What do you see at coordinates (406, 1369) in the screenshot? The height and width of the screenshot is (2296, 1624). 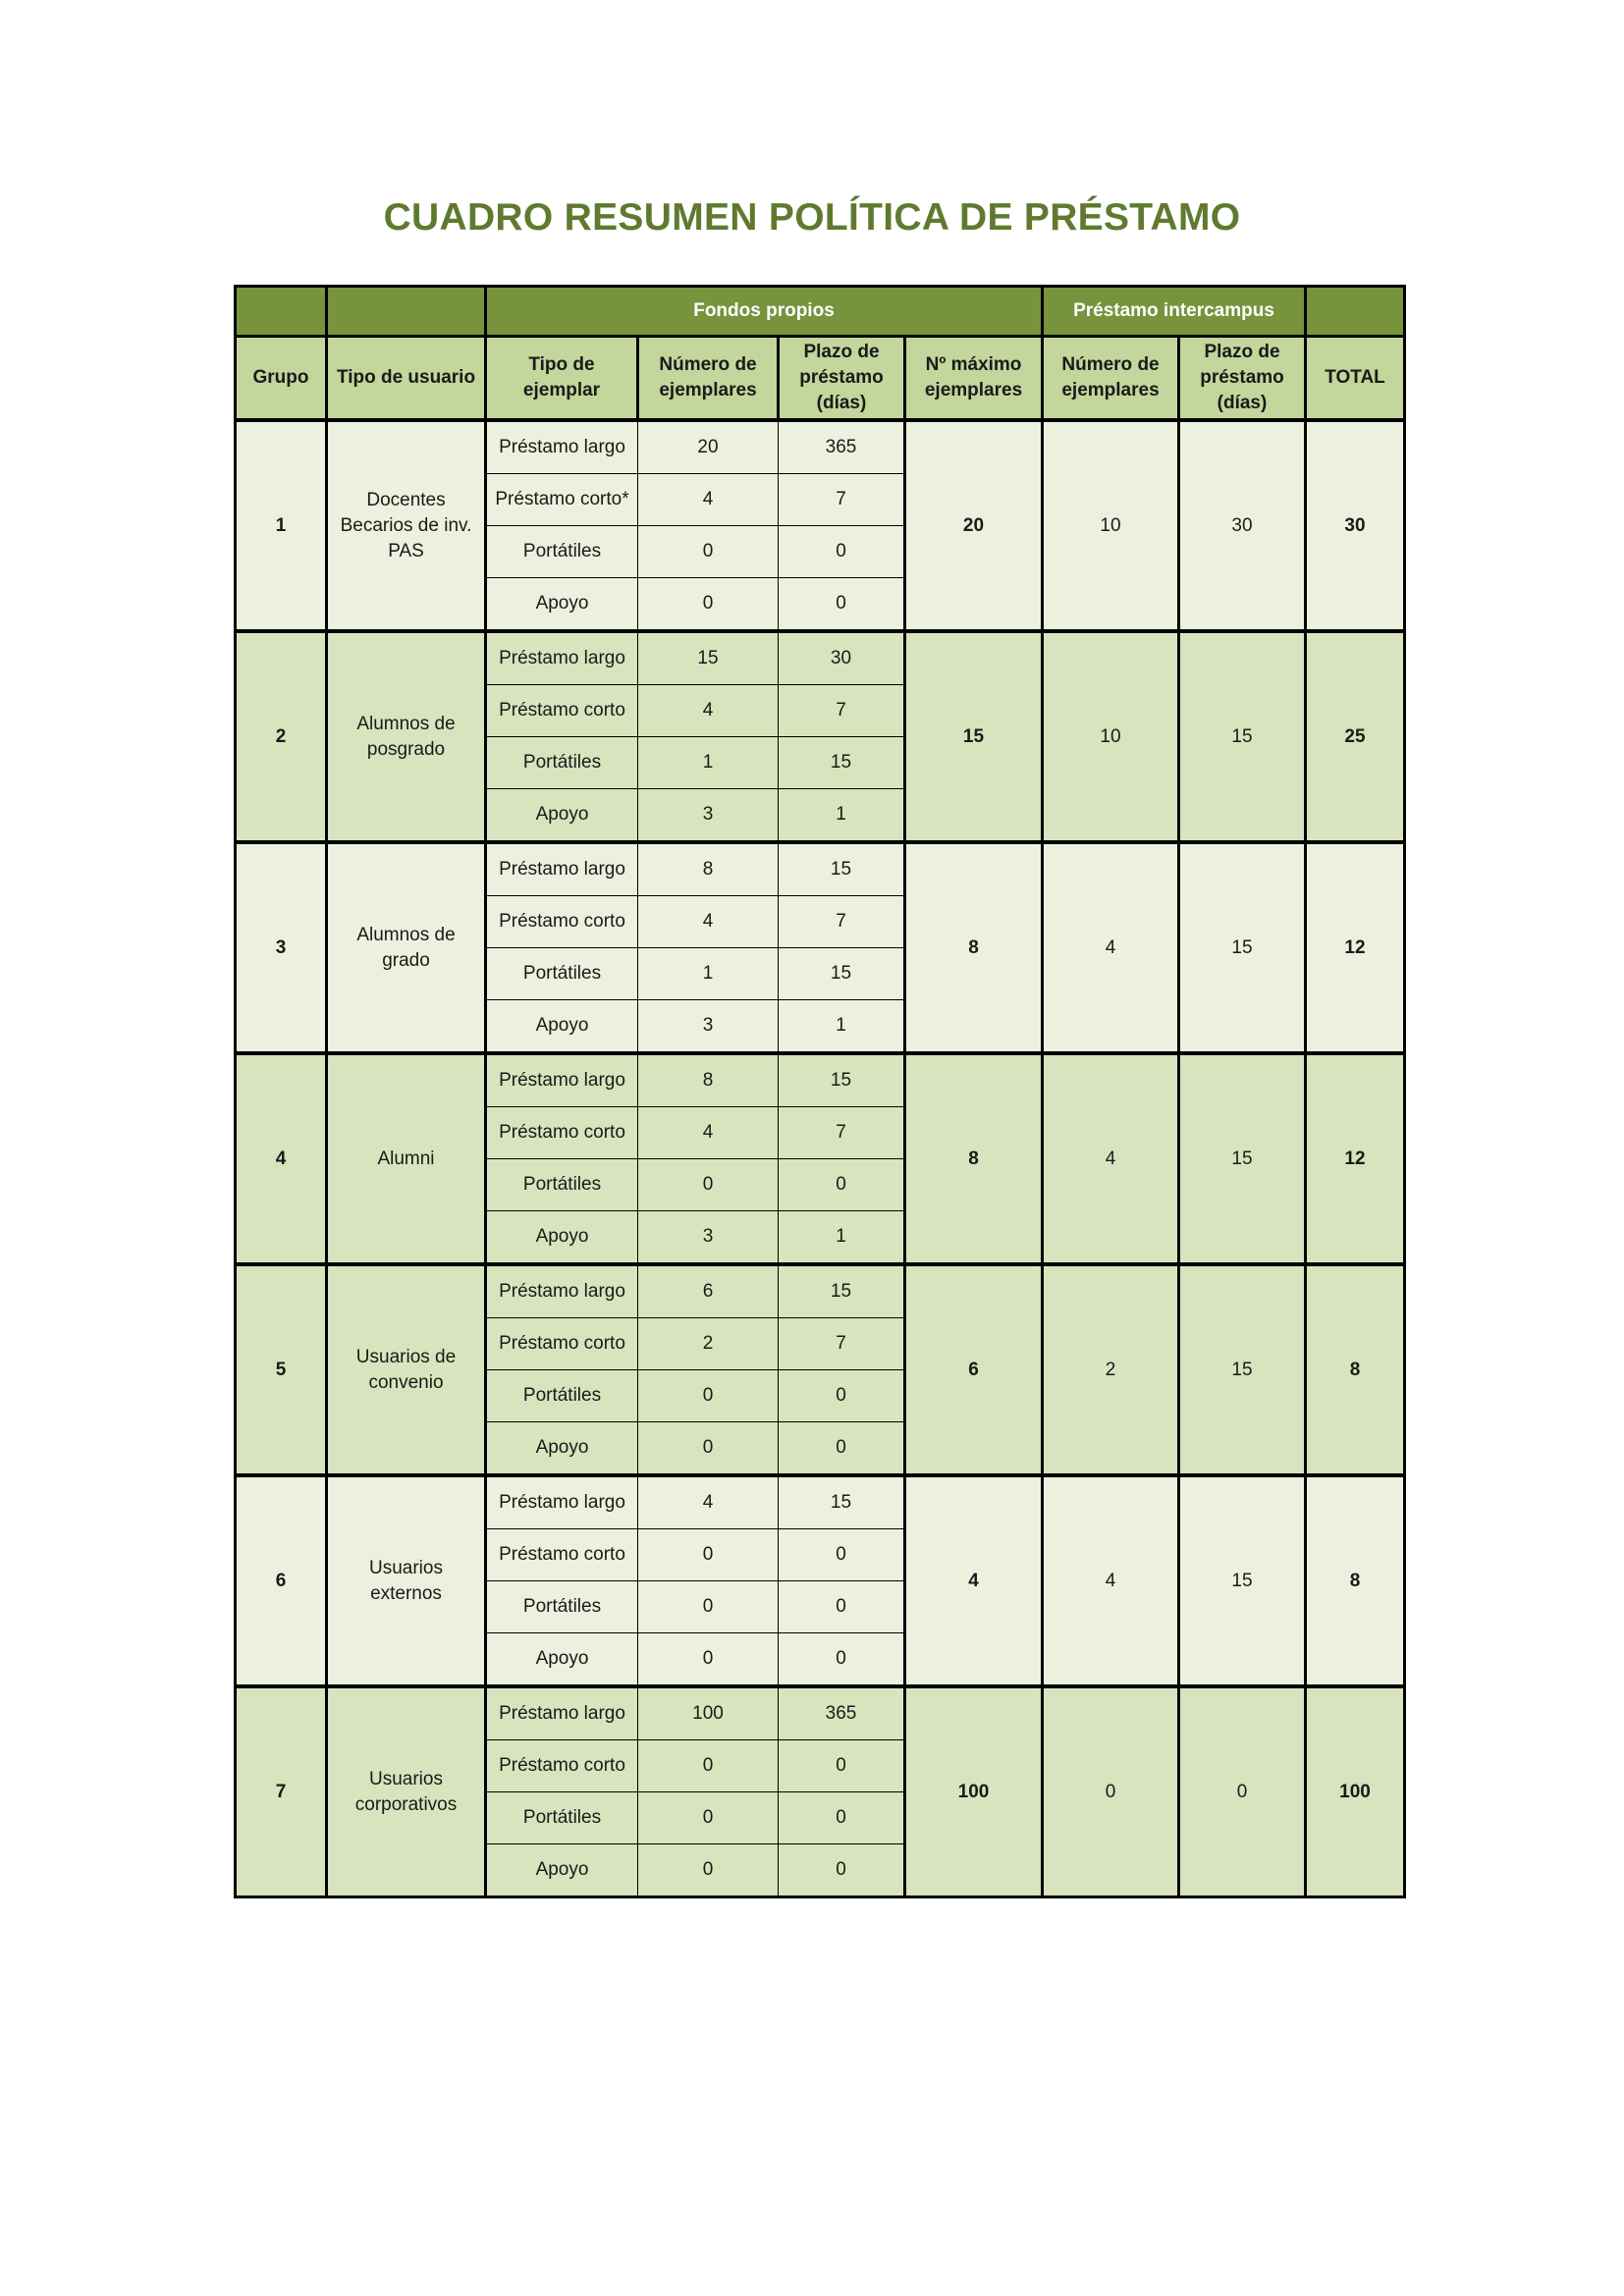 I see `user-type-cell: Usuarios de convenio` at bounding box center [406, 1369].